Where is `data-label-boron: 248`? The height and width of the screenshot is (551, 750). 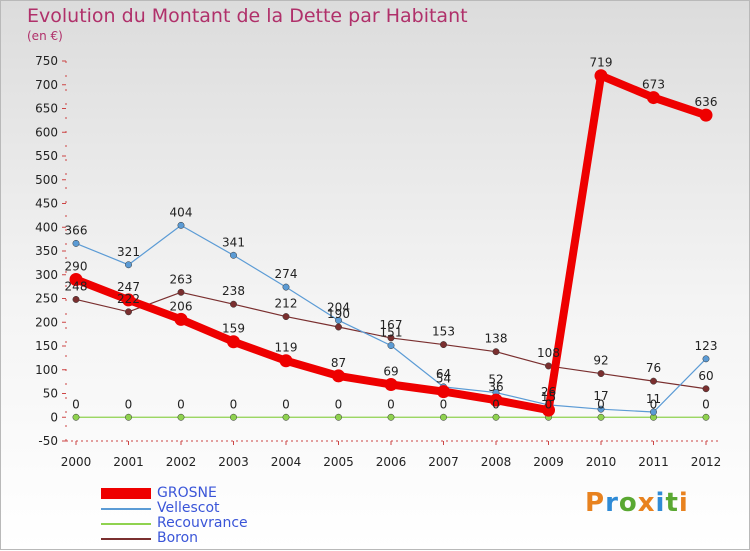
data-label-boron: 248 is located at coordinates (76, 286).